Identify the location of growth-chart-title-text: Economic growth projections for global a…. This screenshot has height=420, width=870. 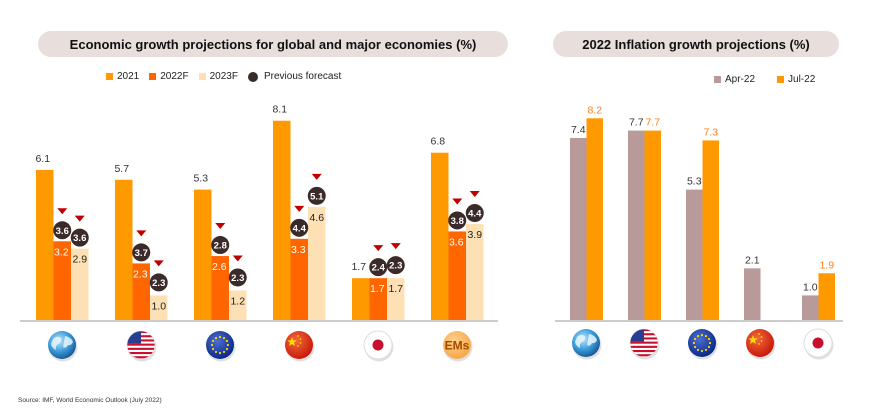
(273, 44).